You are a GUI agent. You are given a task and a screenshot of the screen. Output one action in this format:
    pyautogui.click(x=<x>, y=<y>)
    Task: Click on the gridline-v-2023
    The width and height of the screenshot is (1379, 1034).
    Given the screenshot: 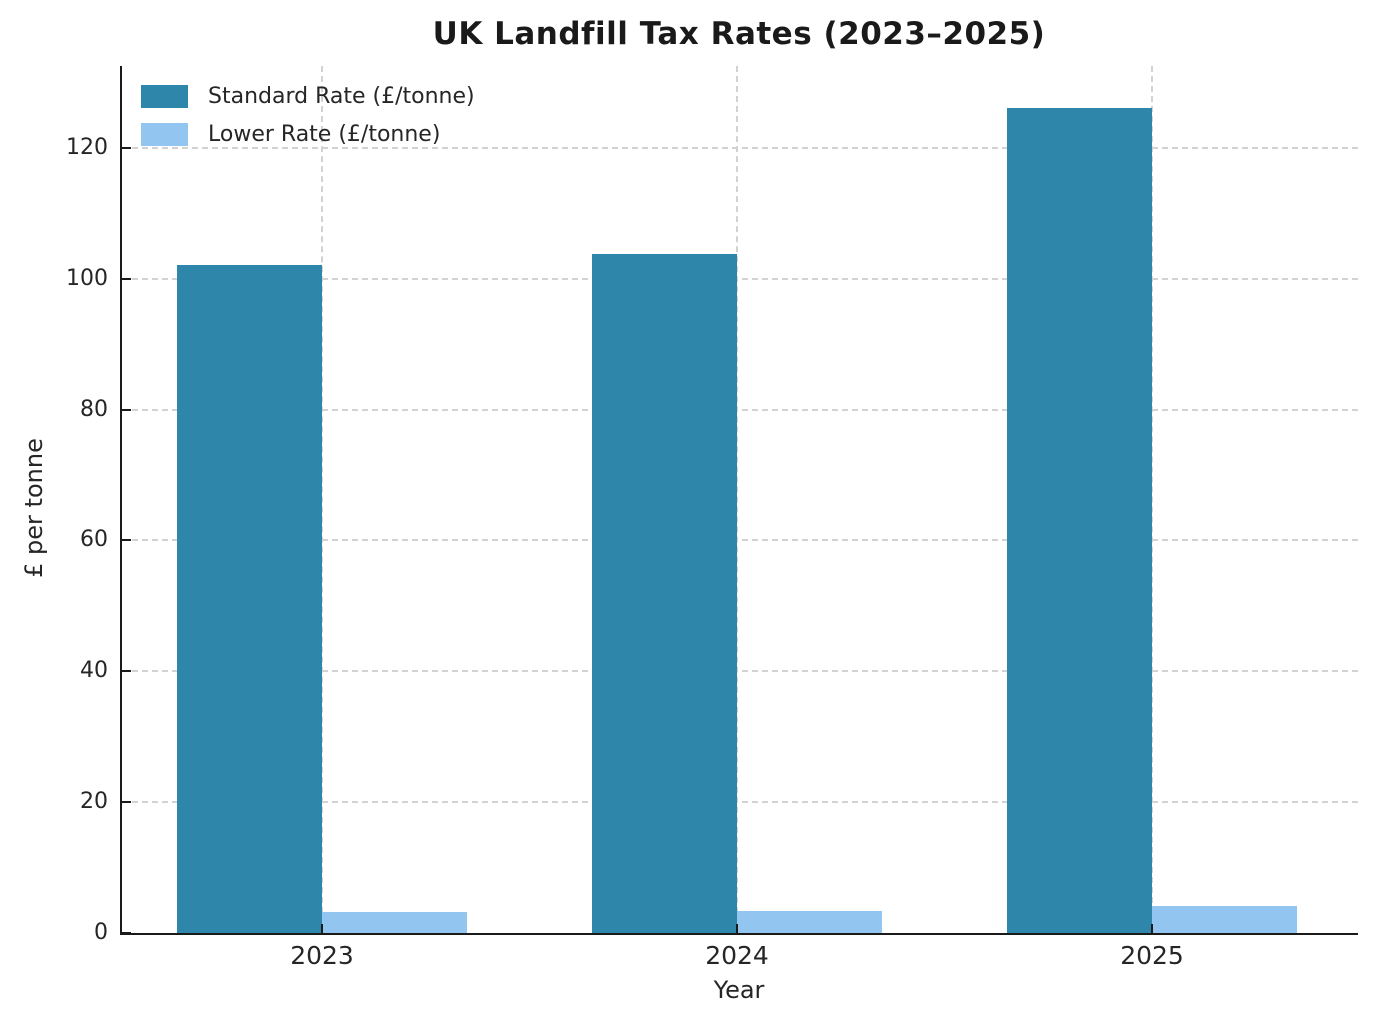 What is the action you would take?
    pyautogui.click(x=322, y=499)
    